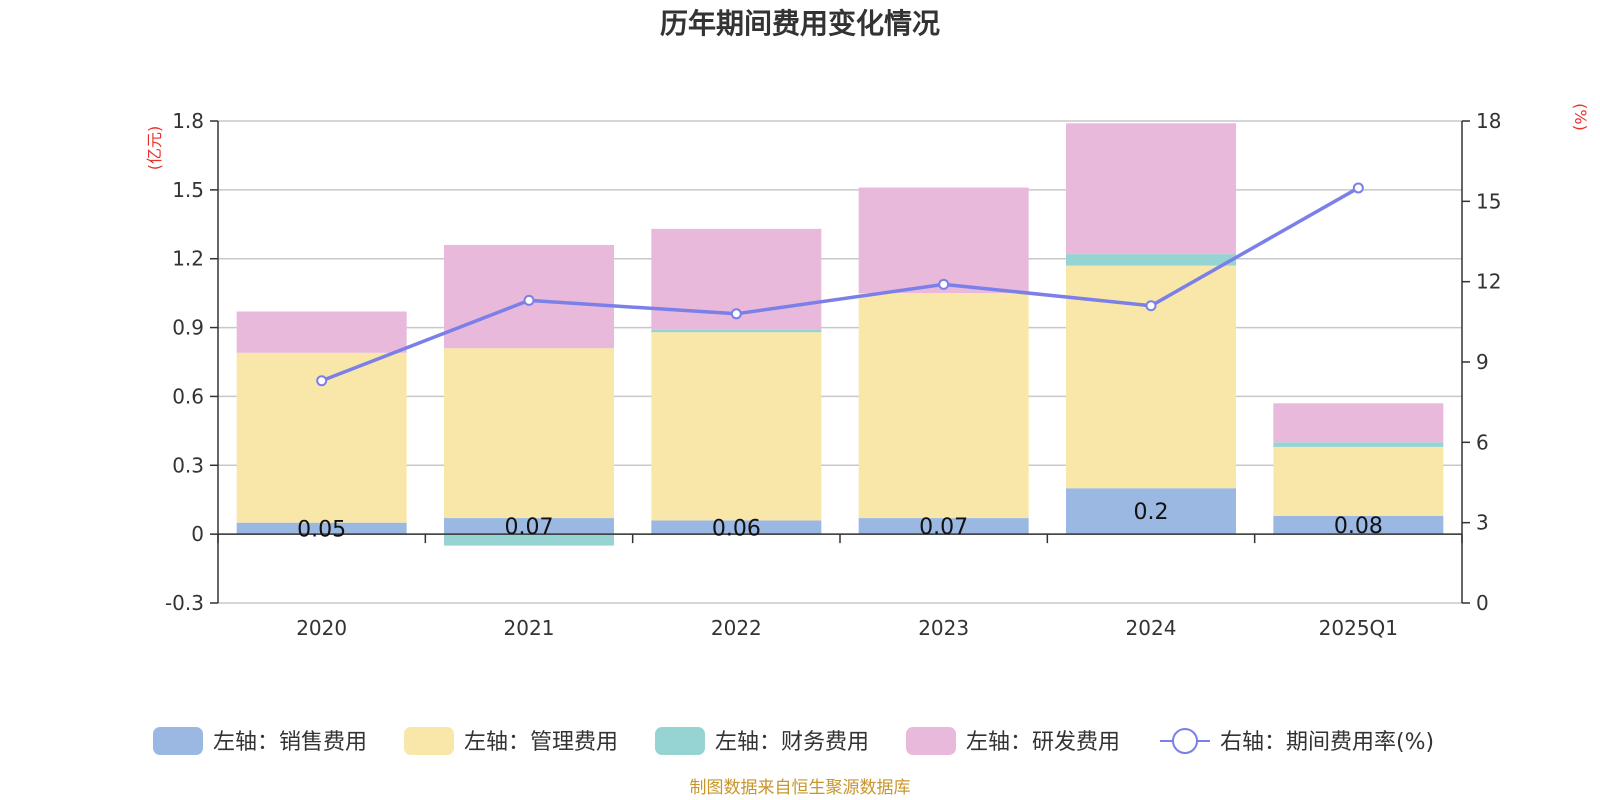 This screenshot has width=1600, height=800. Describe the element at coordinates (529, 628) in the screenshot. I see `x-axis-tick-label: 2021` at that location.